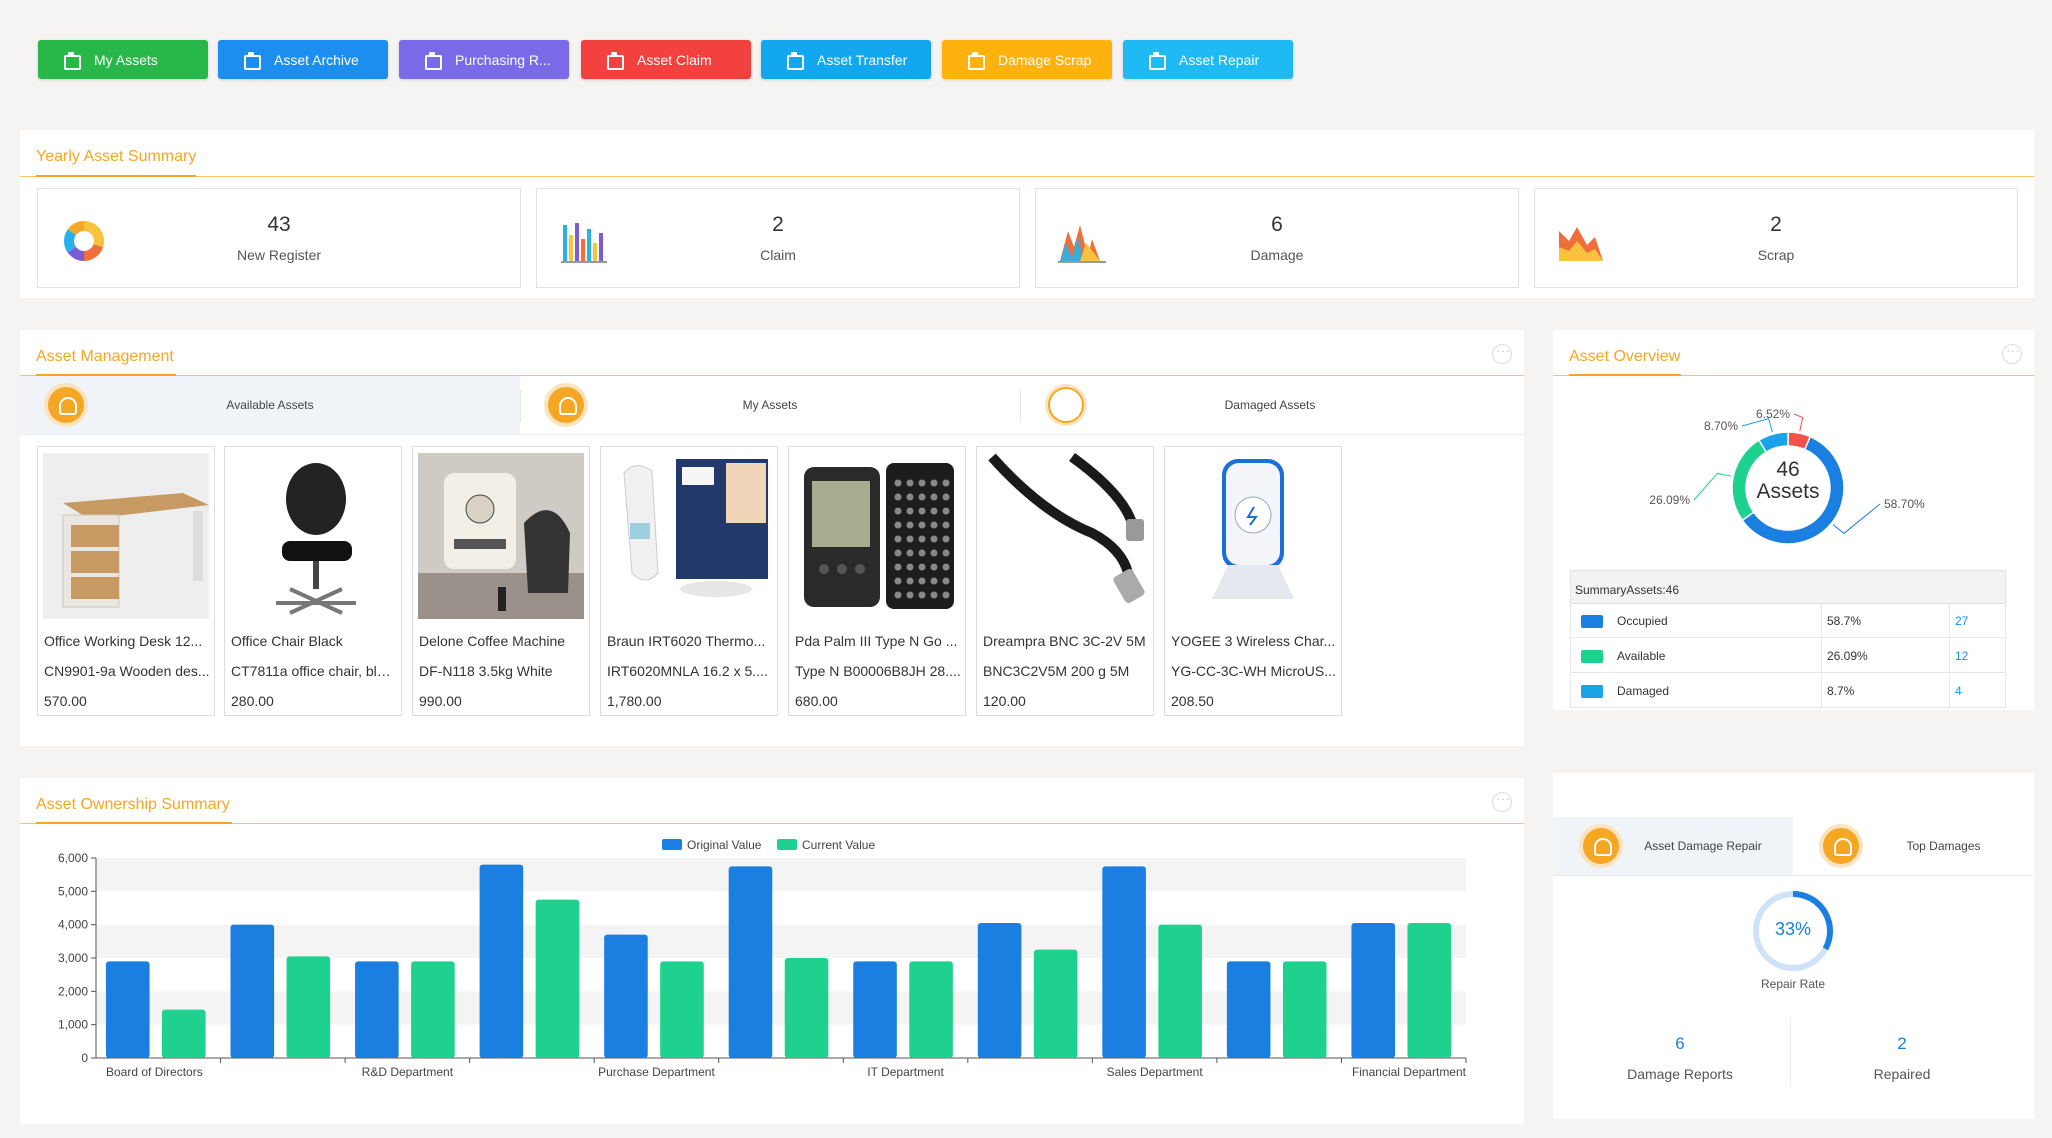 Image resolution: width=2052 pixels, height=1138 pixels. What do you see at coordinates (1208, 59) in the screenshot?
I see `asset-repair-button: Asset Repair` at bounding box center [1208, 59].